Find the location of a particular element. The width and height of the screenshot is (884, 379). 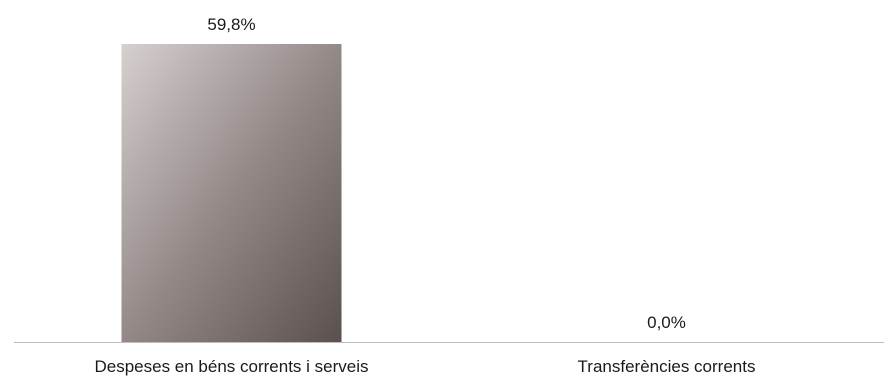

value-label-2: 0,0% is located at coordinates (666, 322).